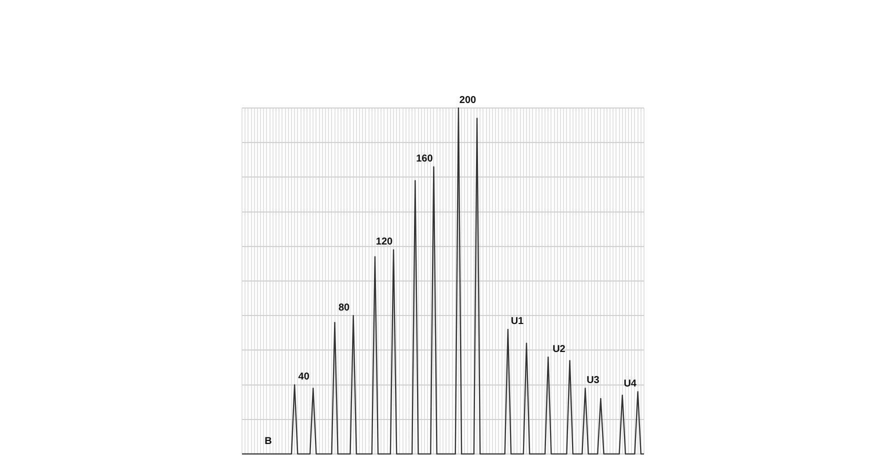  I want to click on annotation: 80, so click(344, 308).